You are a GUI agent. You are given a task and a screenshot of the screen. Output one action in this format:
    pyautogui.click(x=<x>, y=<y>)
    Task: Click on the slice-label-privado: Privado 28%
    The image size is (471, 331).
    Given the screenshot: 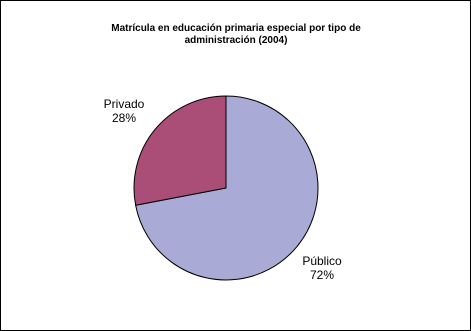 What is the action you would take?
    pyautogui.click(x=124, y=111)
    